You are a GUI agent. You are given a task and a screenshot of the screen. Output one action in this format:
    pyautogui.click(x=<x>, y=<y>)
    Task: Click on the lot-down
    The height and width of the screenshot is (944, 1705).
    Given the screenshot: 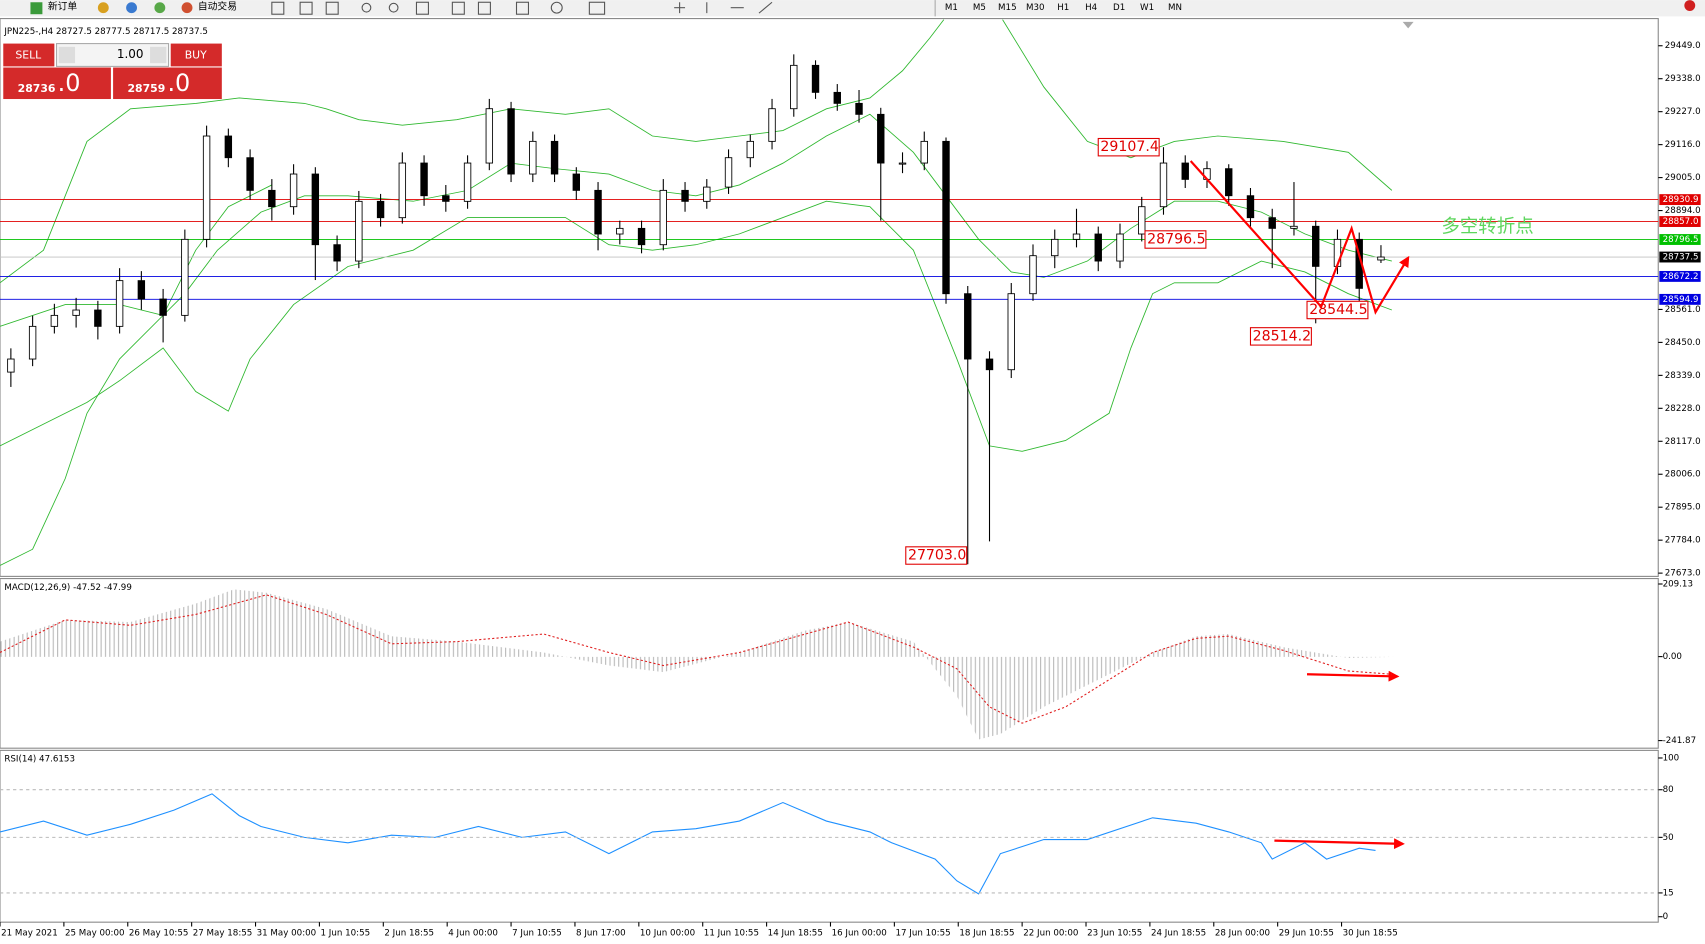 What is the action you would take?
    pyautogui.click(x=67, y=55)
    